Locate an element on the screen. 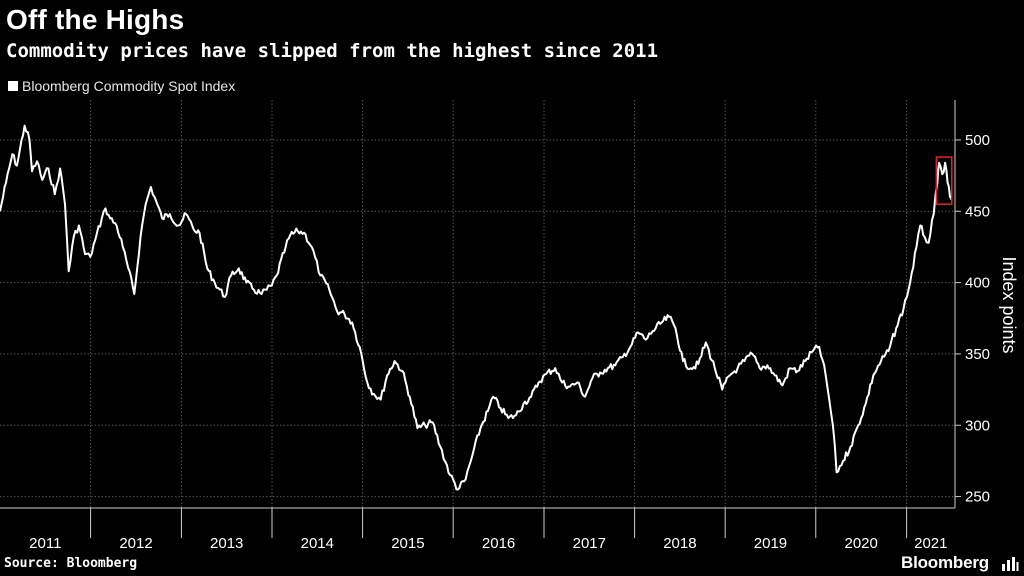  x-tick-label-2017: 2017 is located at coordinates (589, 543).